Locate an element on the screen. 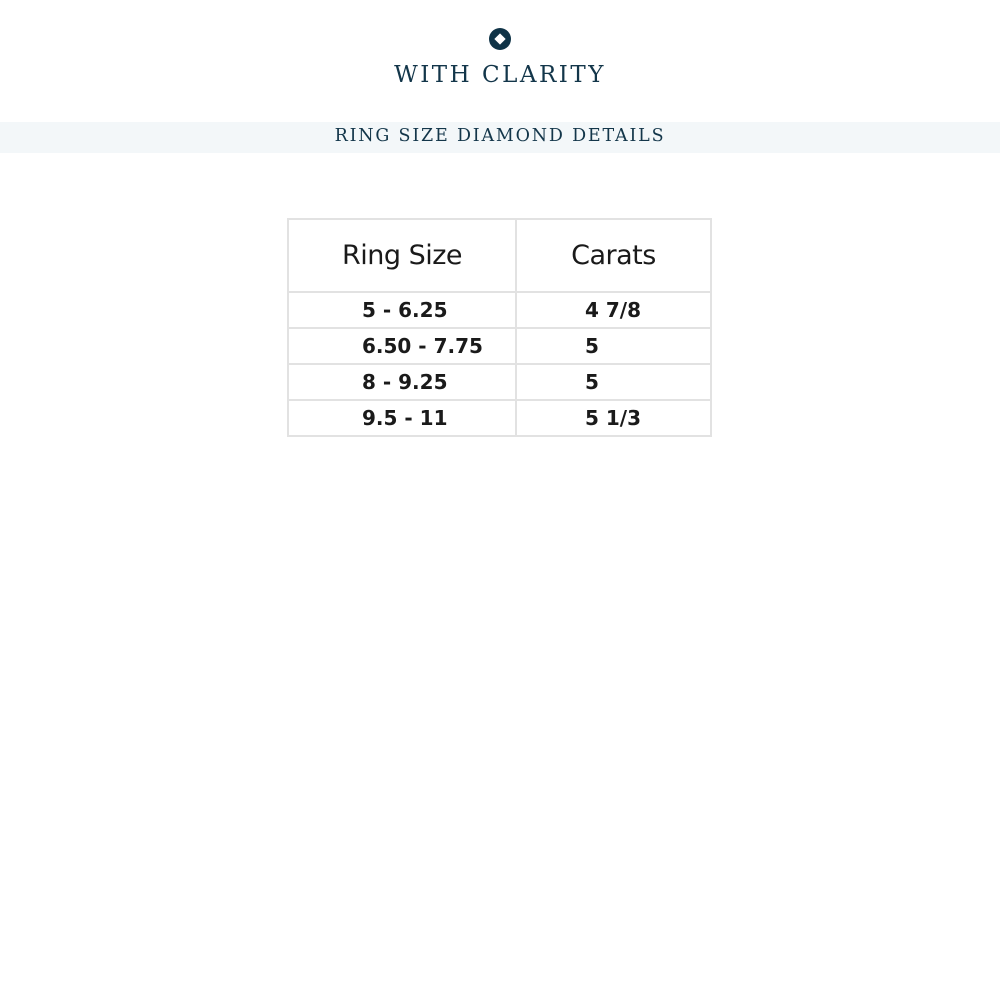 Image resolution: width=1000 pixels, height=1000 pixels. banner-title: RING SIZE DIAMOND DETAILS is located at coordinates (500, 136).